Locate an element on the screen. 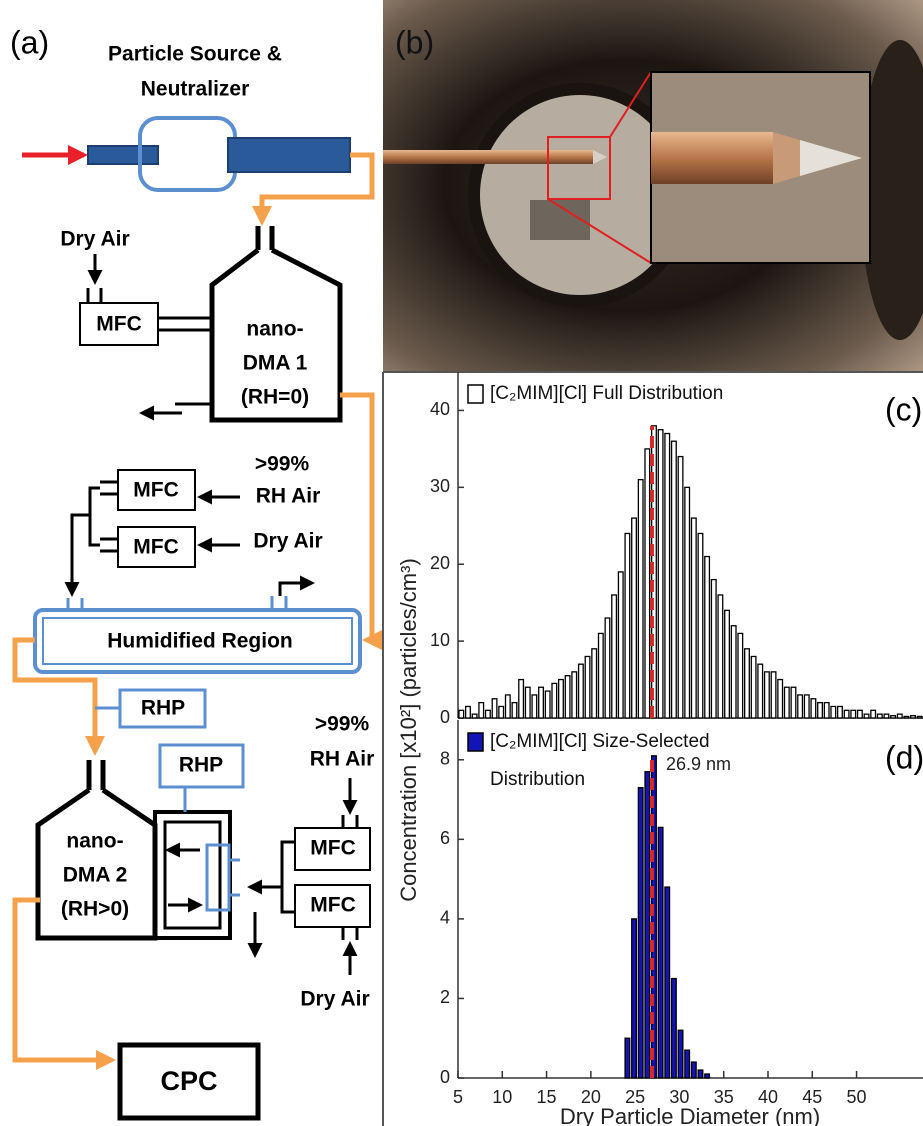 Image resolution: width=923 pixels, height=1126 pixels. label: DMA 1 is located at coordinates (275, 363).